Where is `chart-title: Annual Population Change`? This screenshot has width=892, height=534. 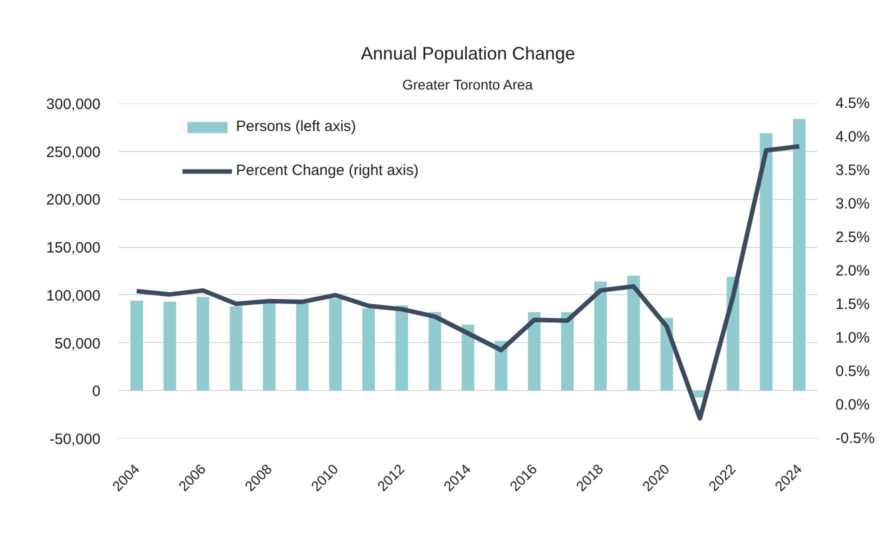
chart-title: Annual Population Change is located at coordinates (468, 54).